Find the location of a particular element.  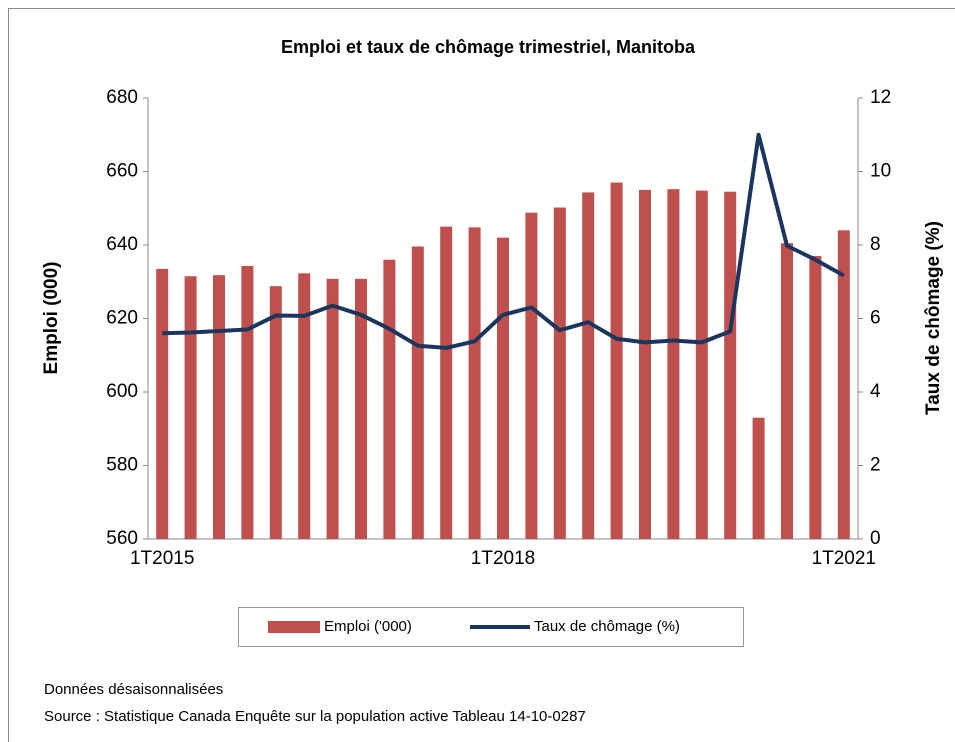

legend-label: Taux de chômage (%) is located at coordinates (607, 626).